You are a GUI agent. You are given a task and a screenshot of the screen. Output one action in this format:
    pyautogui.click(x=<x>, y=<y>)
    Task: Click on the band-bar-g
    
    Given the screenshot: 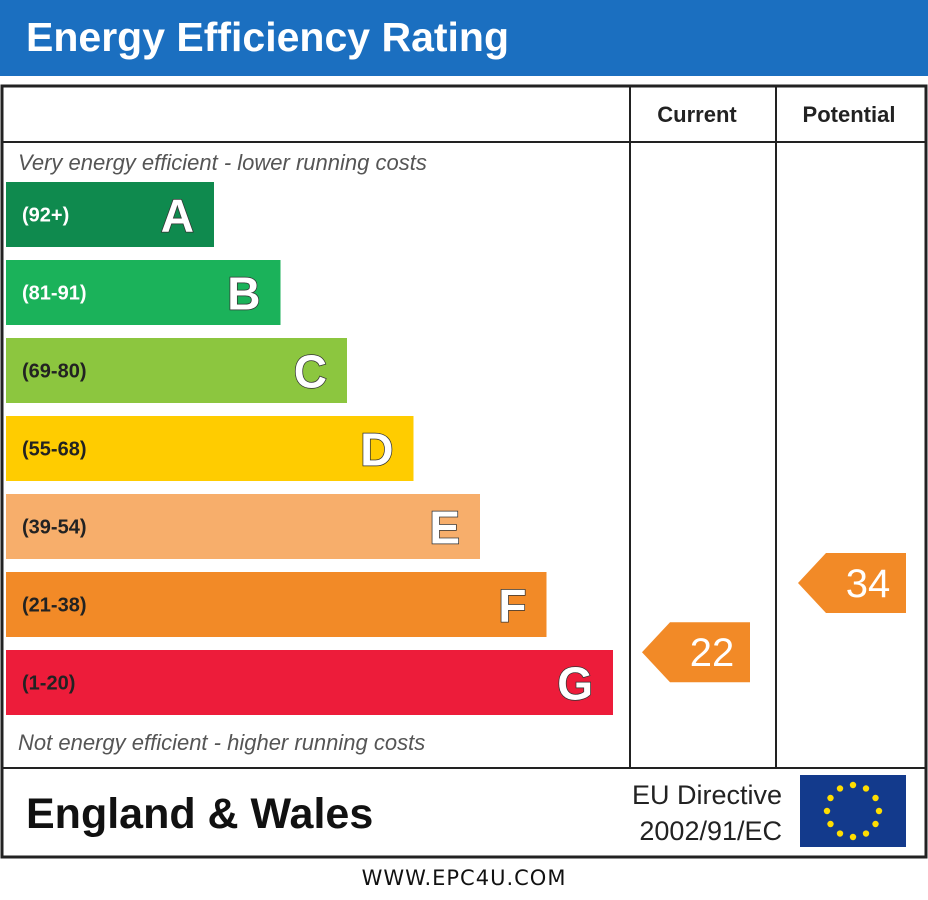 What is the action you would take?
    pyautogui.click(x=309, y=682)
    